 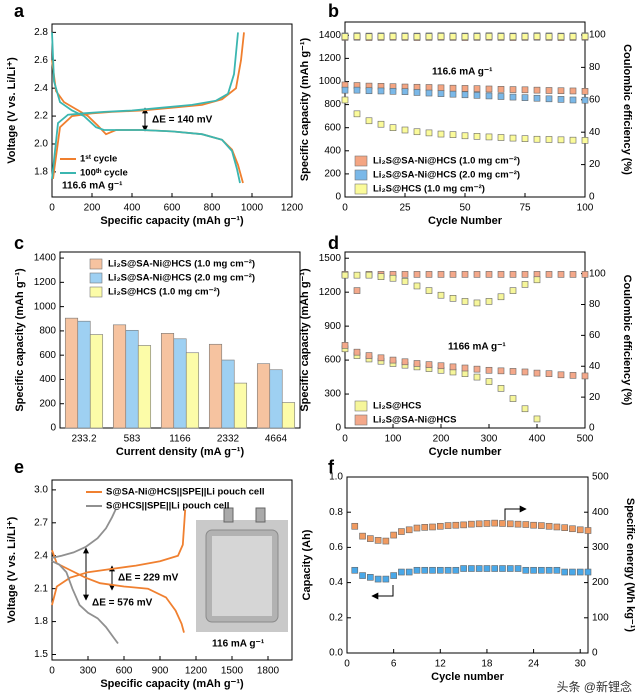 What do you see at coordinates (332, 394) in the screenshot?
I see `y-tick-label: 300` at bounding box center [332, 394].